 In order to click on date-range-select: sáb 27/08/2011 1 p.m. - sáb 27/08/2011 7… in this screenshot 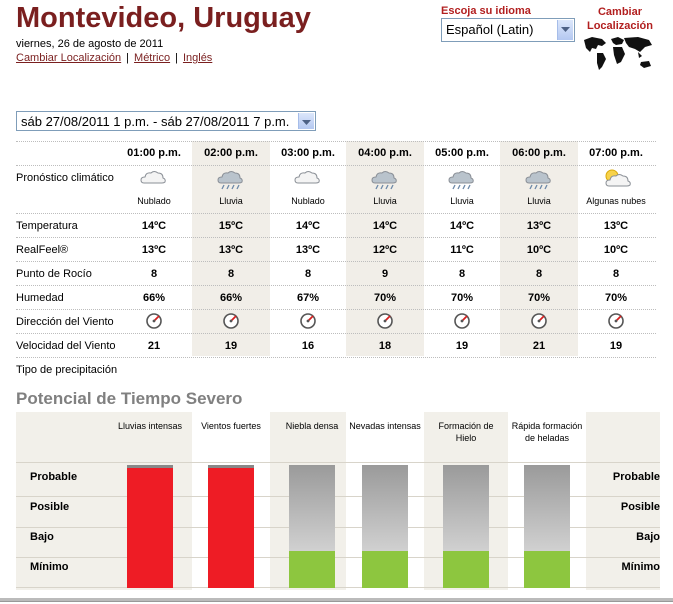, I will do `click(166, 121)`.